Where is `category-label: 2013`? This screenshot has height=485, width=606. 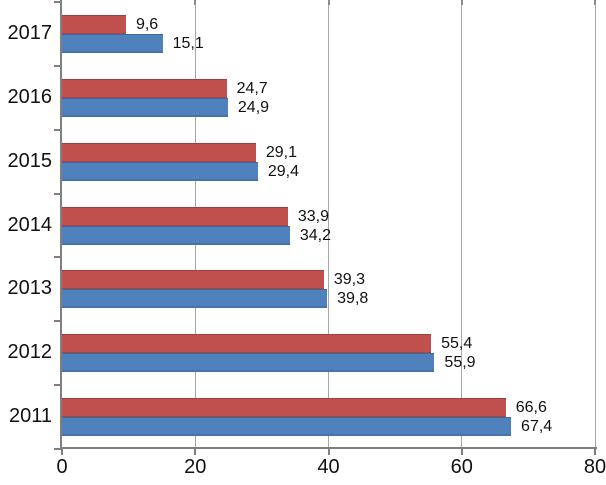
category-label: 2013 is located at coordinates (30, 288).